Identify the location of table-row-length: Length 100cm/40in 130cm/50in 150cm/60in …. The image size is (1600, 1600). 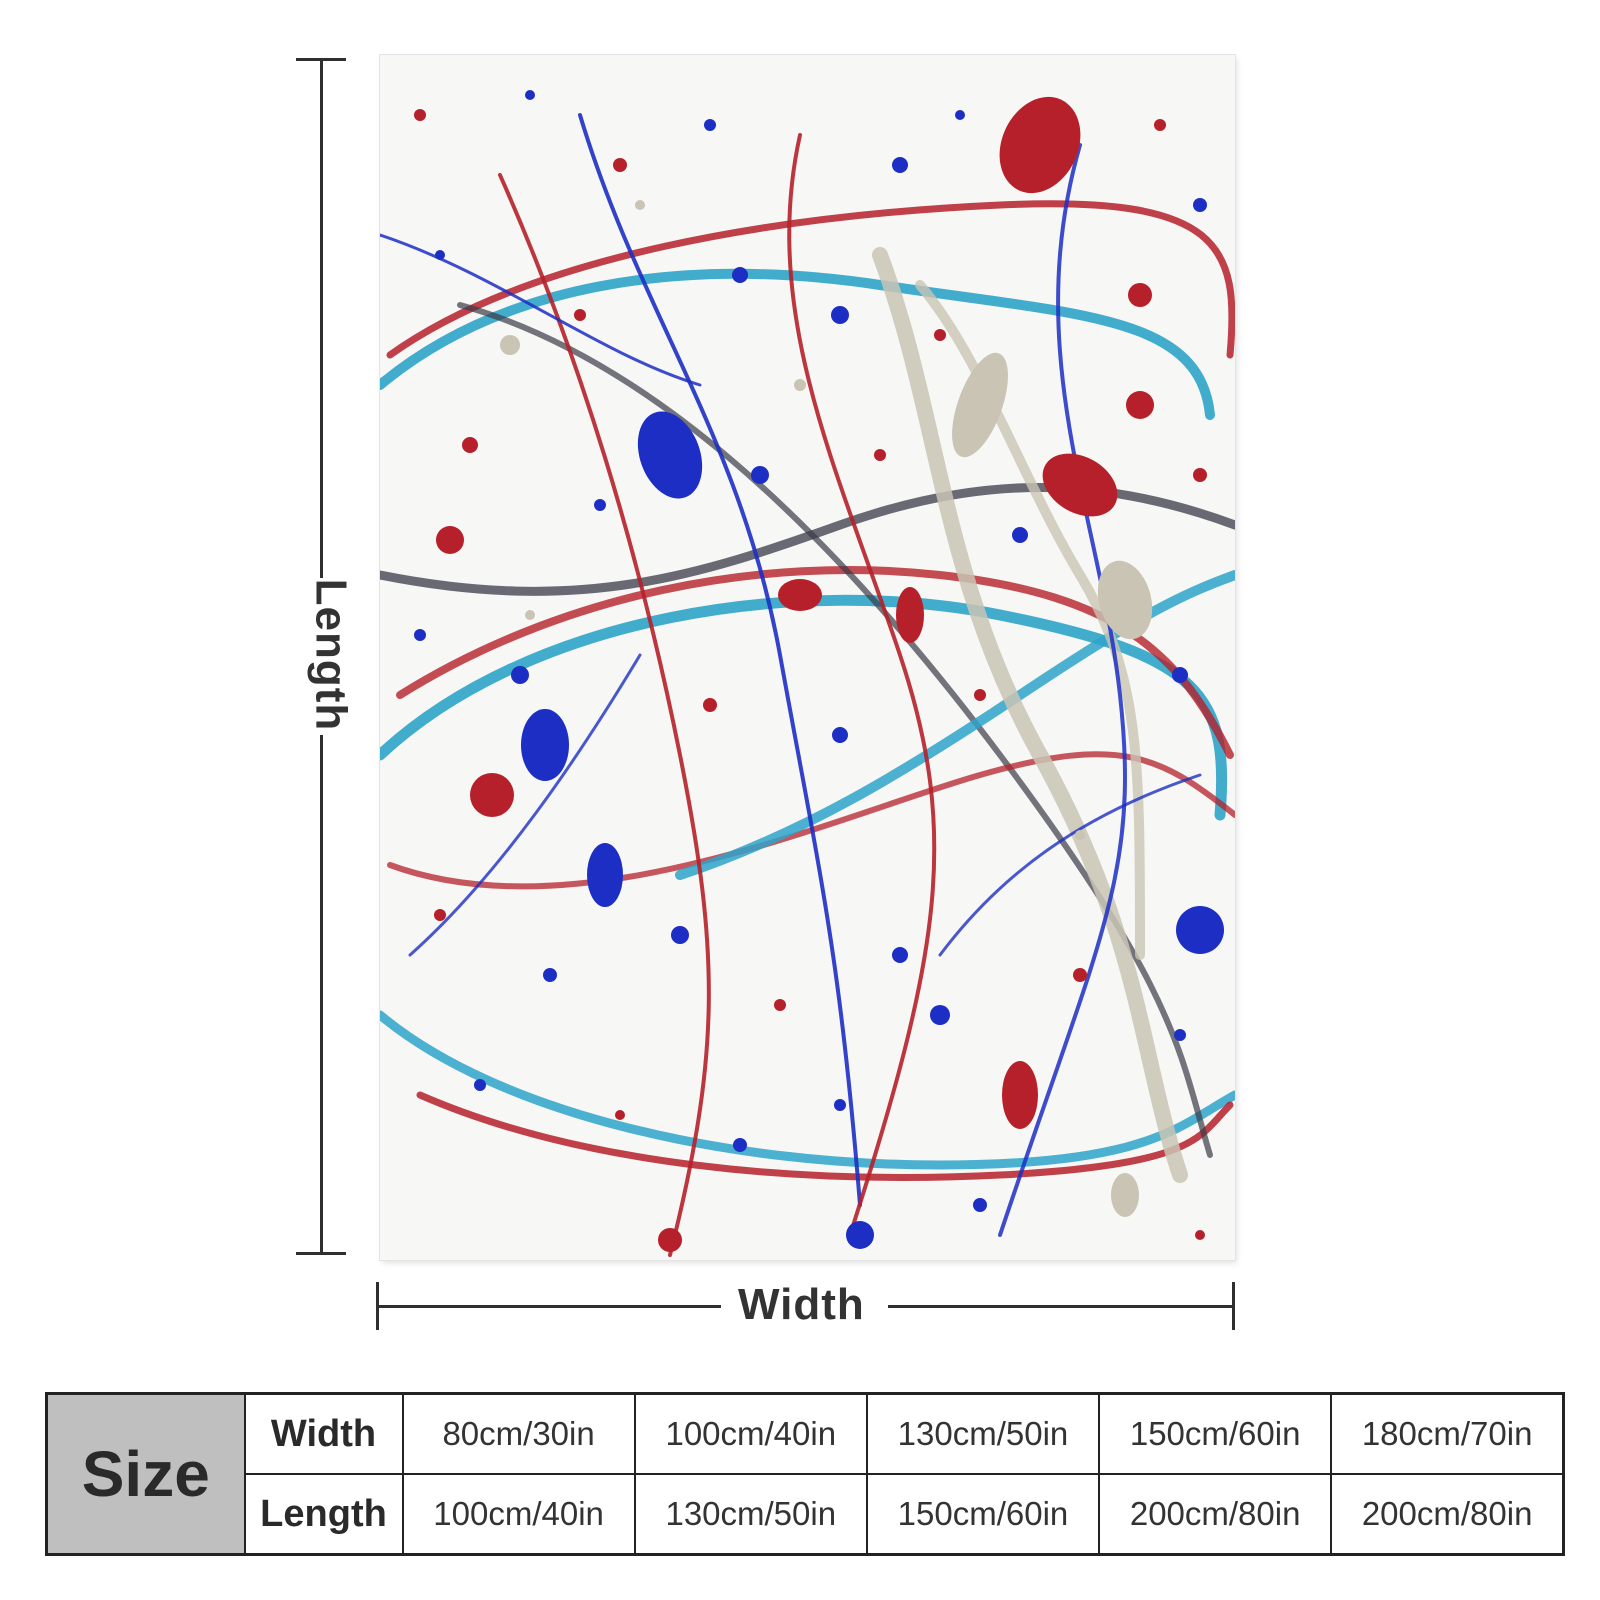
(806, 1514).